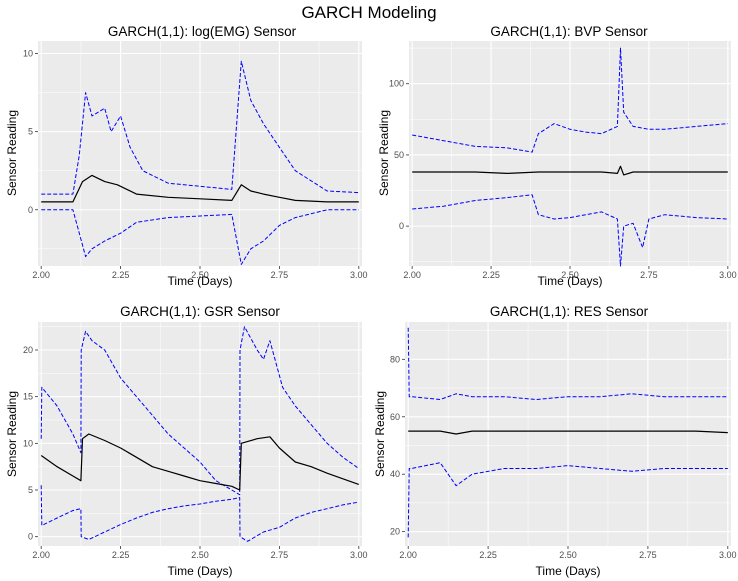 The image size is (738, 581). What do you see at coordinates (397, 445) in the screenshot?
I see `y-ticks: 20 40 60 80` at bounding box center [397, 445].